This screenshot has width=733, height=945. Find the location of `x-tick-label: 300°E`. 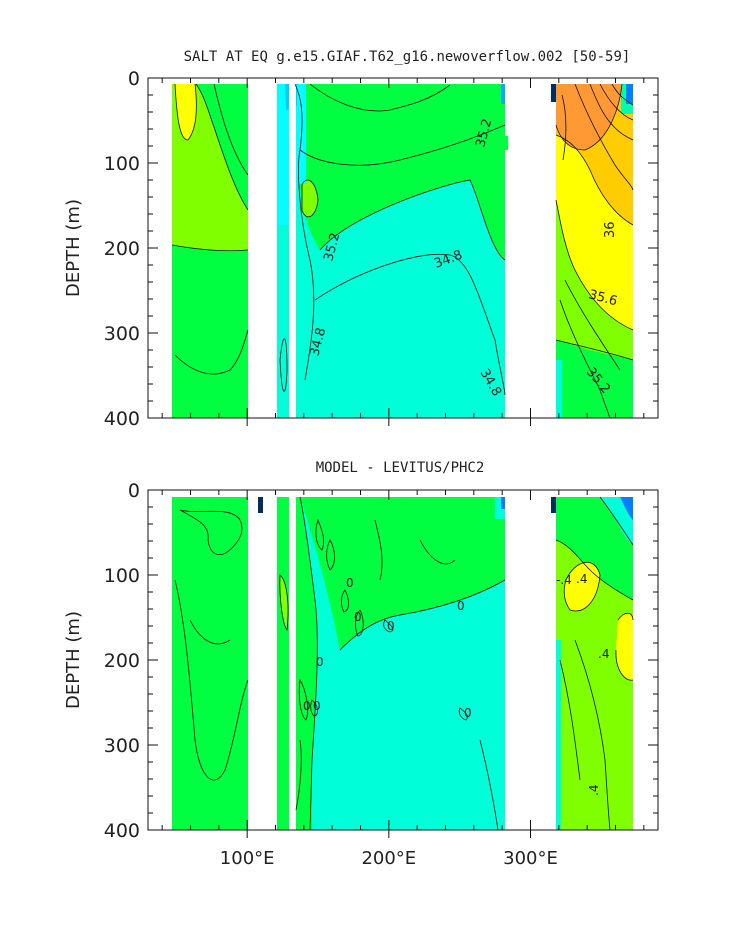

x-tick-label: 300°E is located at coordinates (530, 858).